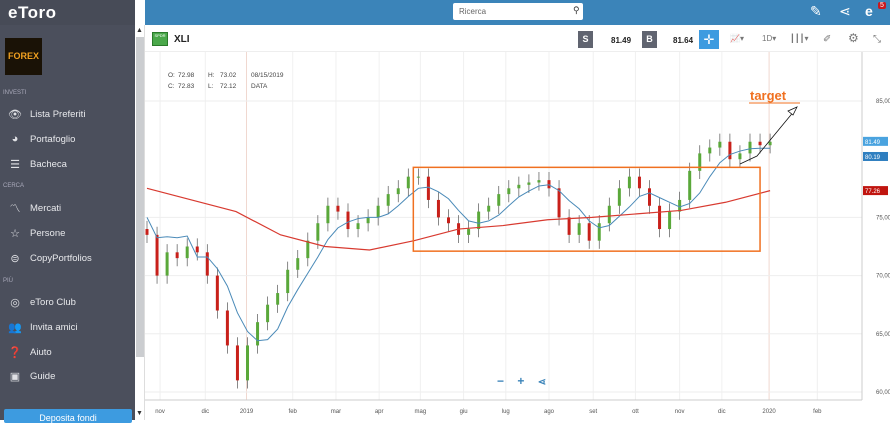 This screenshot has height=427, width=890. I want to click on sidebar-item-label: Persone, so click(48, 233).